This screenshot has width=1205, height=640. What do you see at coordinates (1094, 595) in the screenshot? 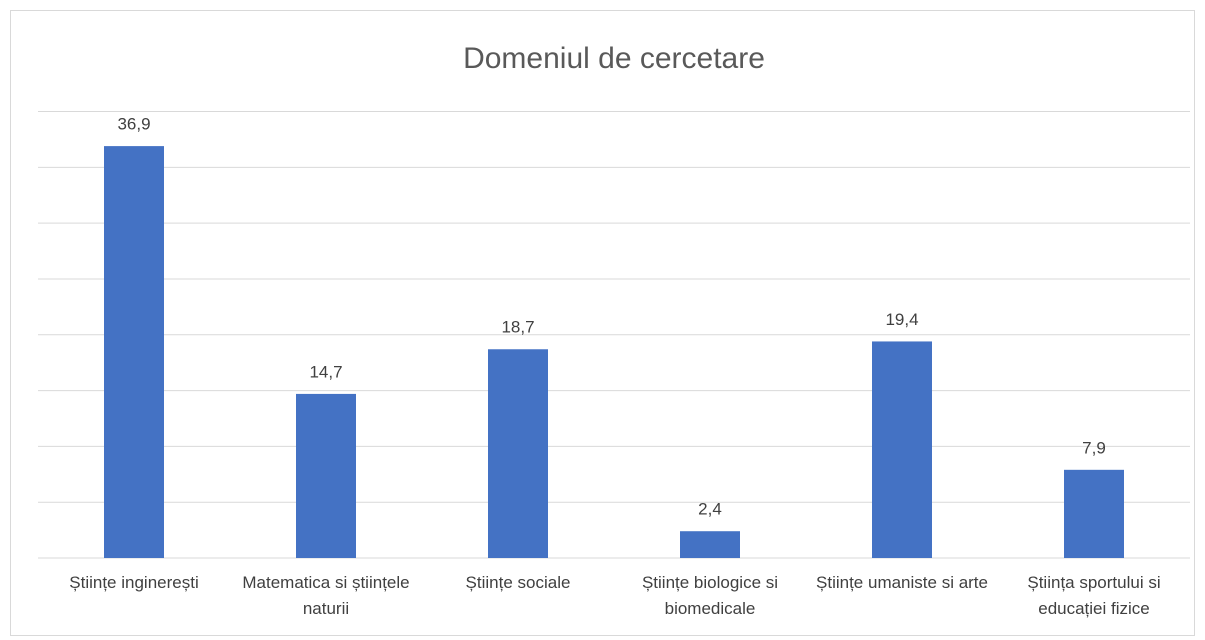
I see `x-tick-label: Știința sportului si educației fizice` at bounding box center [1094, 595].